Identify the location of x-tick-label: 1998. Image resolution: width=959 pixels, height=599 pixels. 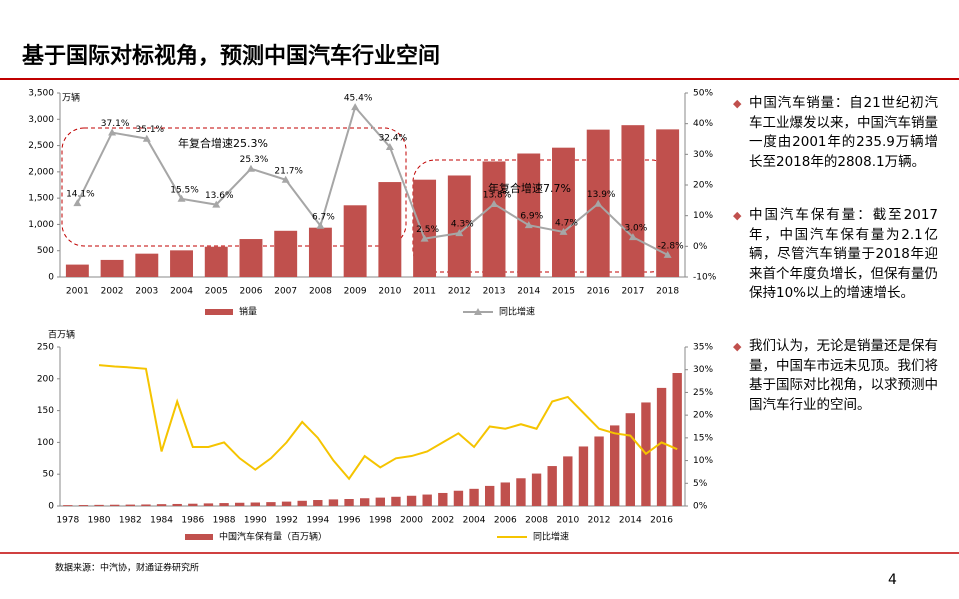
(380, 521).